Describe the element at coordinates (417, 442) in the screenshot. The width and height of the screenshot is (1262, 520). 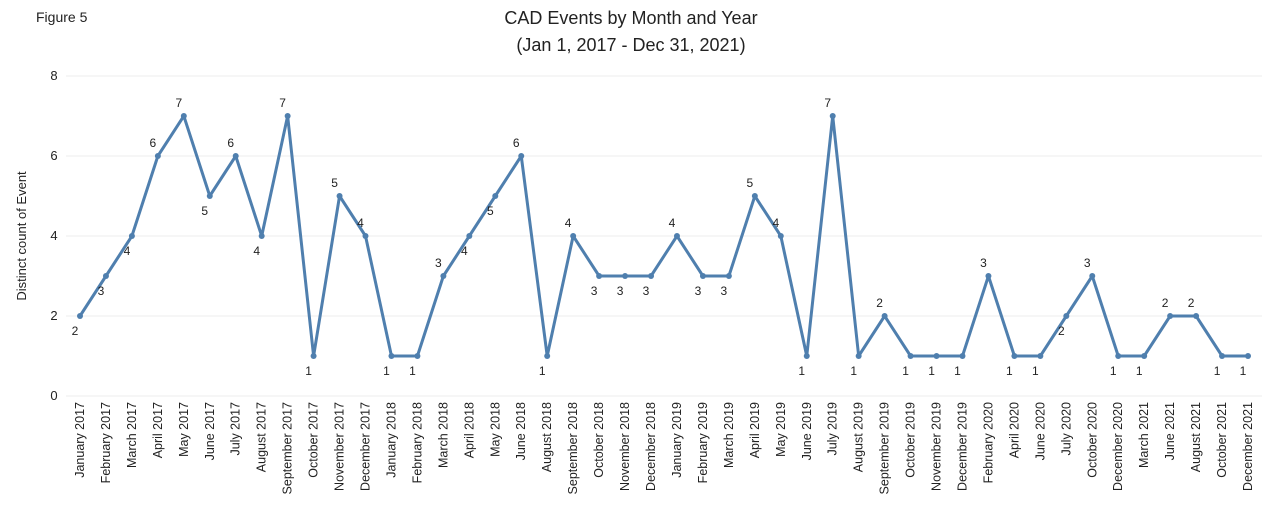
I see `x-tick-label: February 2018` at that location.